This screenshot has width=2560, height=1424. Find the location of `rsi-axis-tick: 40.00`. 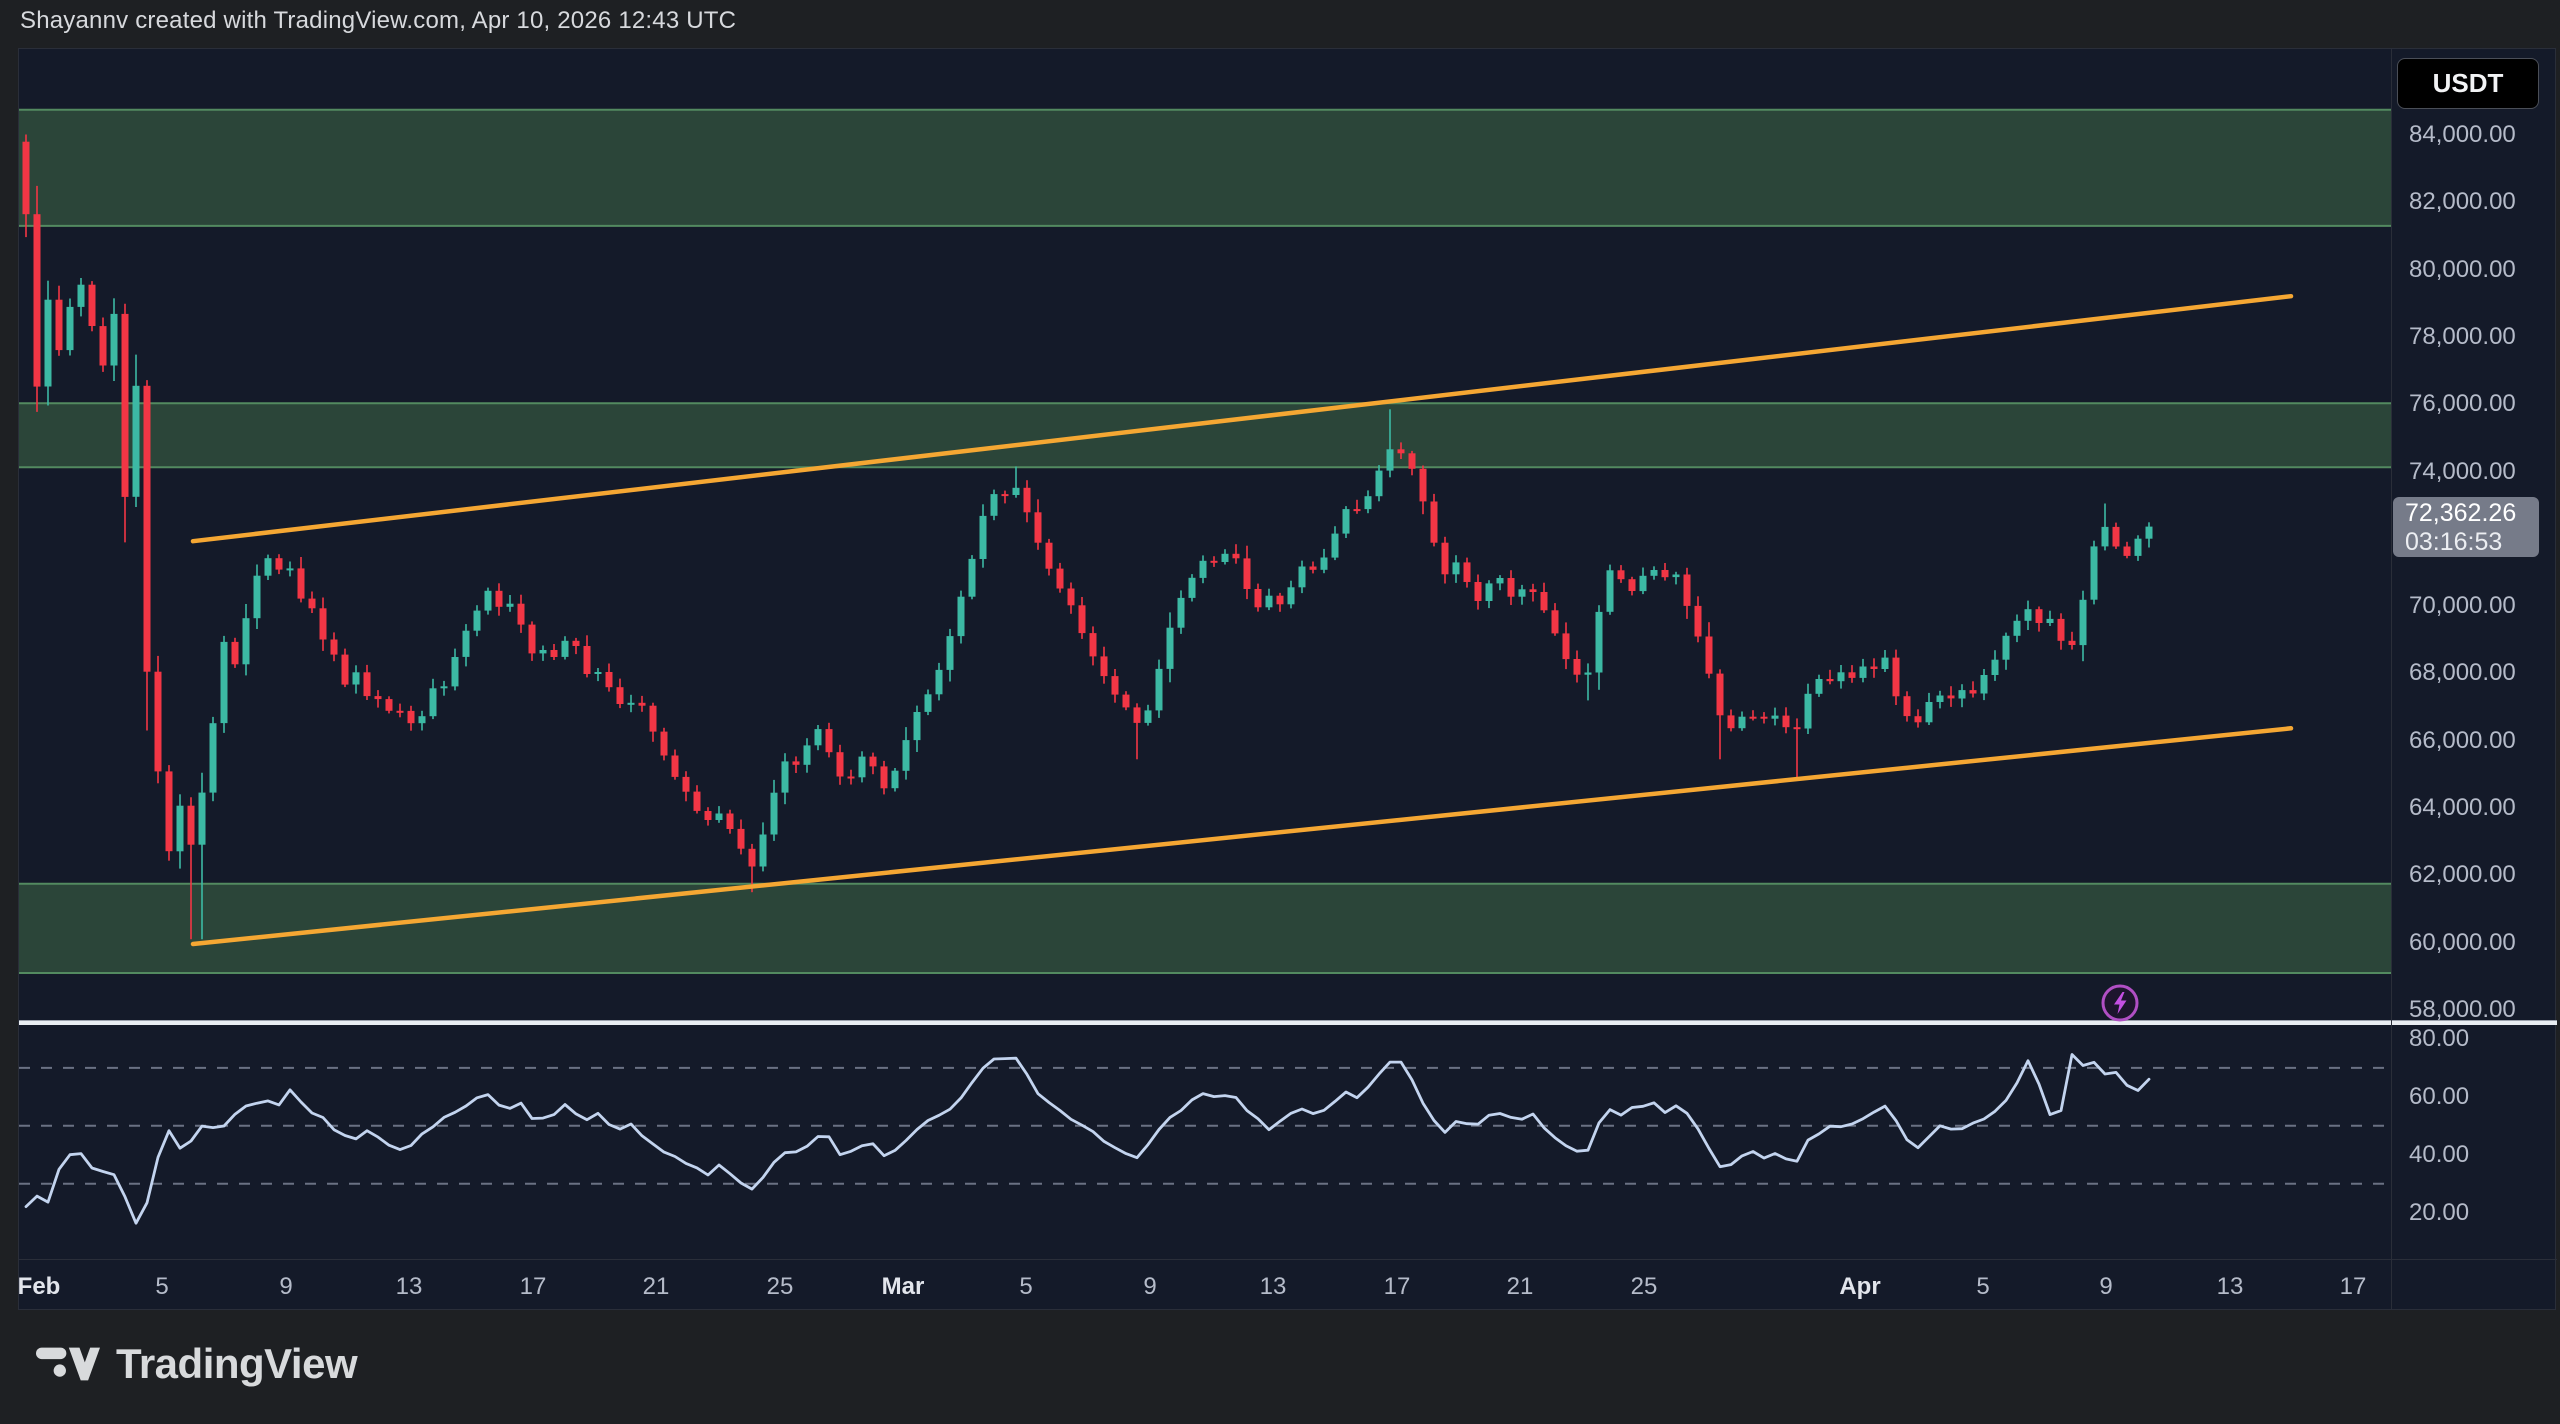

rsi-axis-tick: 40.00 is located at coordinates (2439, 1154).